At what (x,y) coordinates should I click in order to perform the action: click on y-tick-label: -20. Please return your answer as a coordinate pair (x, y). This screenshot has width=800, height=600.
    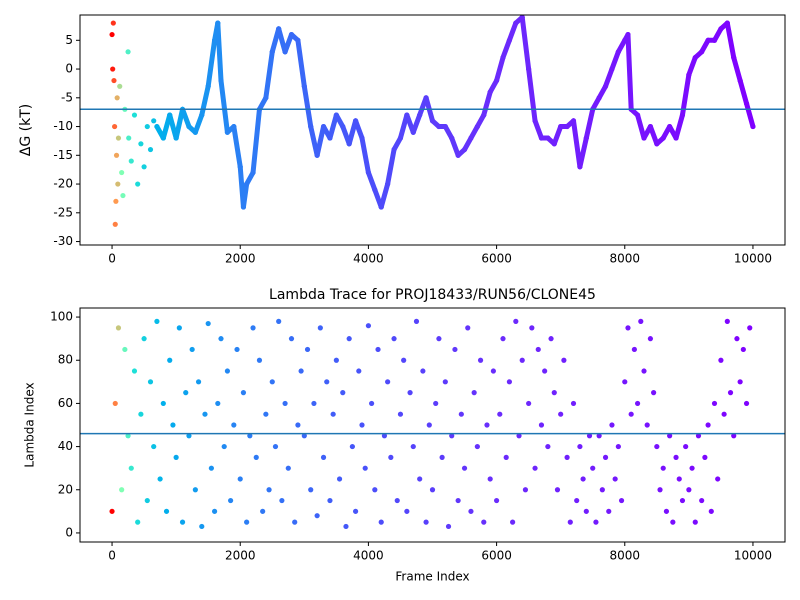
    Looking at the image, I should click on (63, 184).